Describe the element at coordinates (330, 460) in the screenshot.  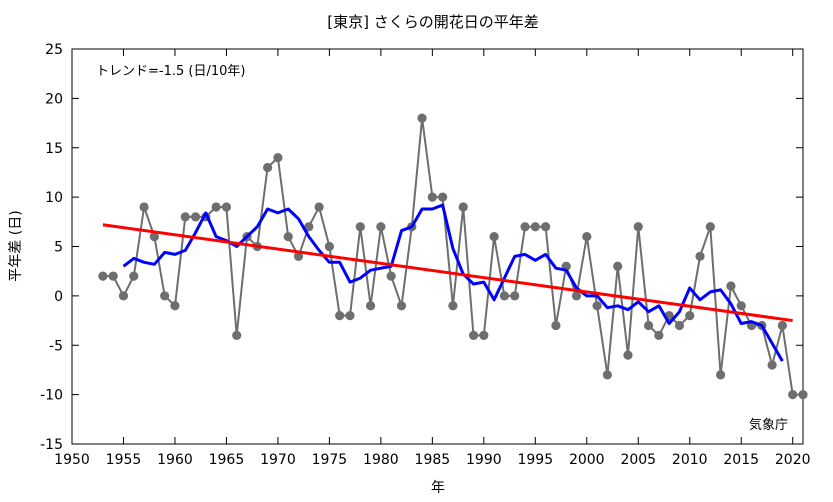
I see `x-tick-label: 1975` at that location.